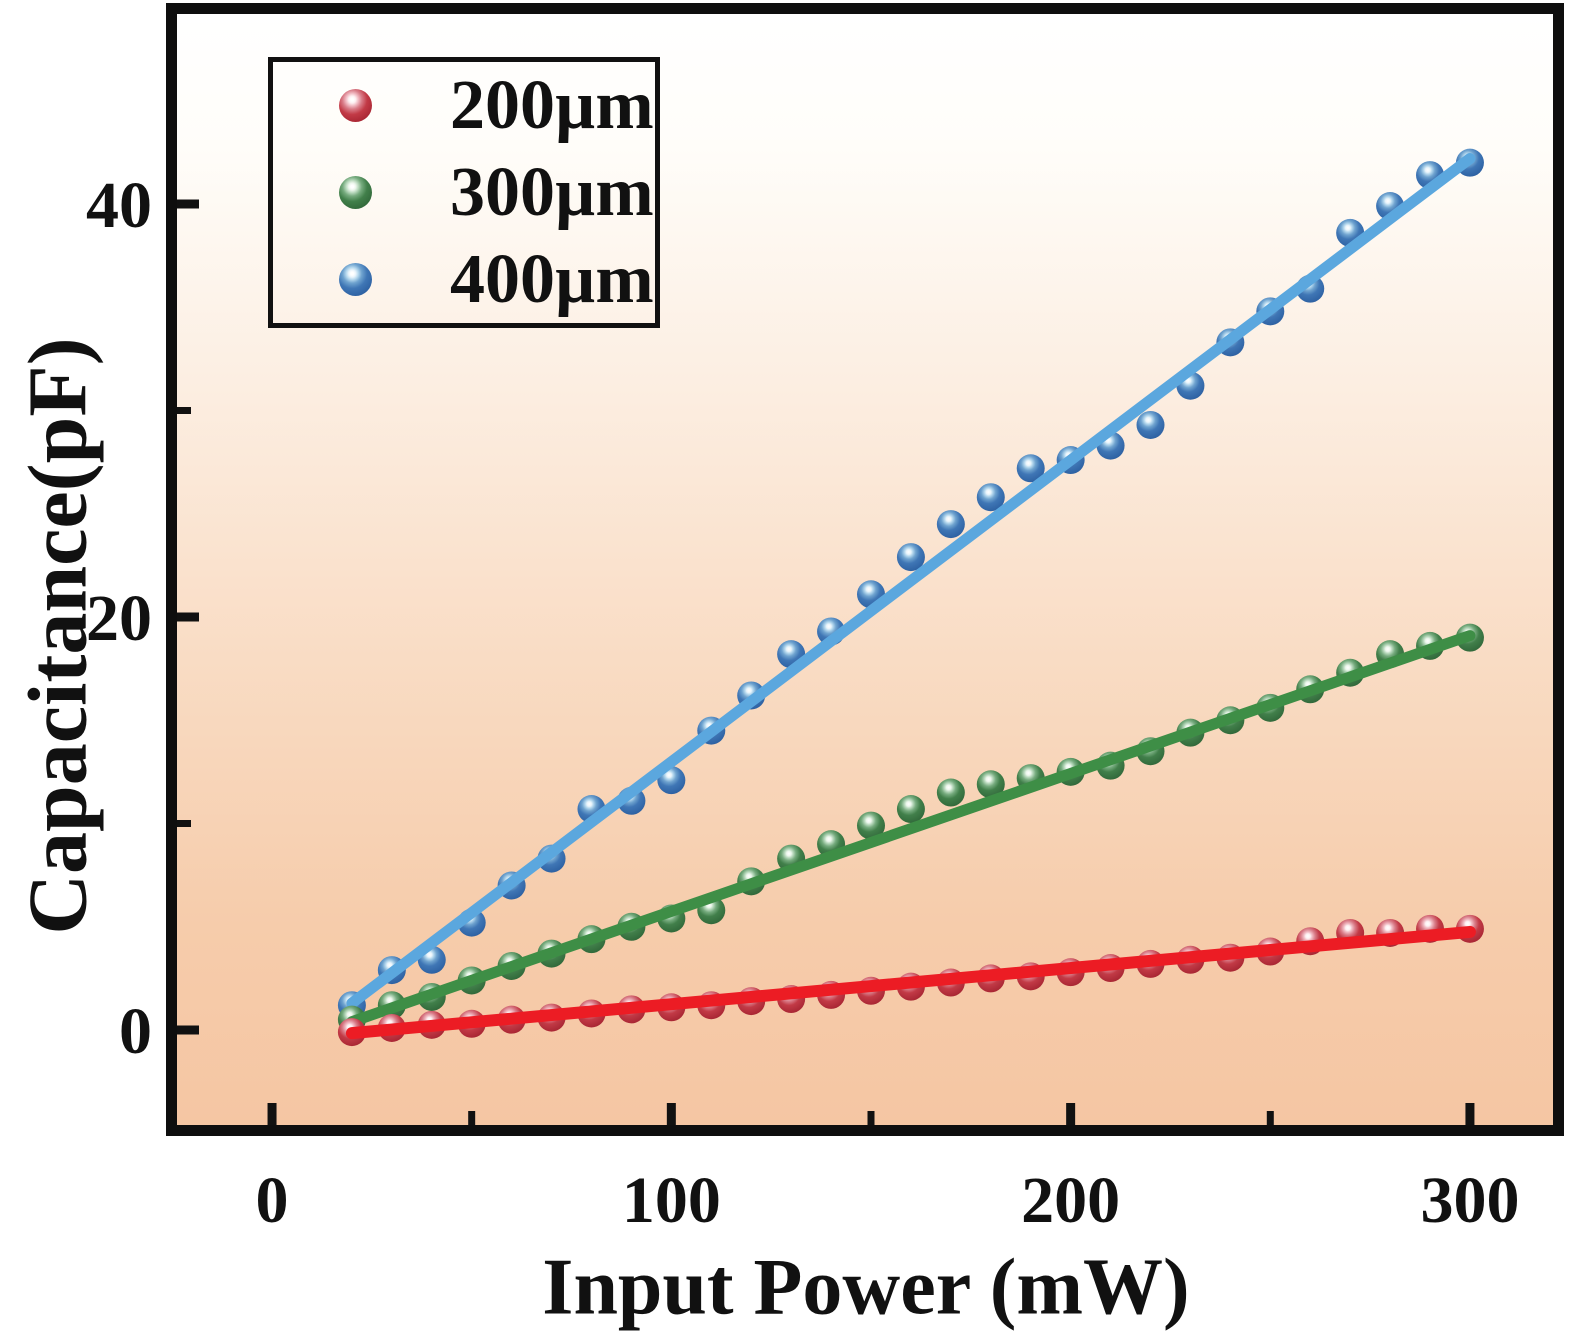  What do you see at coordinates (552, 105) in the screenshot?
I see `legend-label-200um: 200µm` at bounding box center [552, 105].